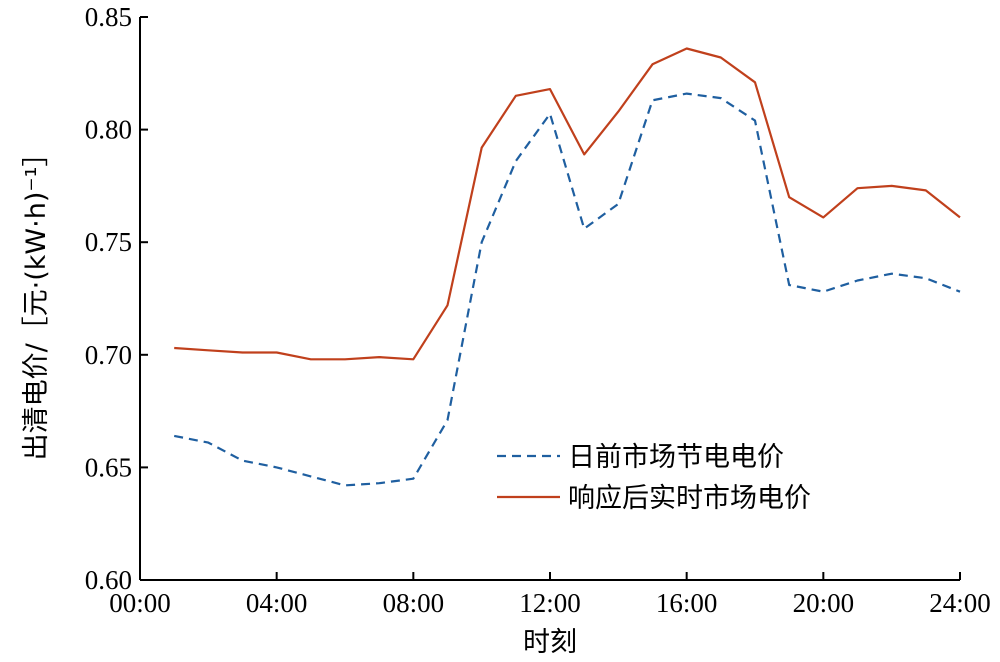 This screenshot has width=1000, height=662. I want to click on x-tick-label: 16:00, so click(687, 603).